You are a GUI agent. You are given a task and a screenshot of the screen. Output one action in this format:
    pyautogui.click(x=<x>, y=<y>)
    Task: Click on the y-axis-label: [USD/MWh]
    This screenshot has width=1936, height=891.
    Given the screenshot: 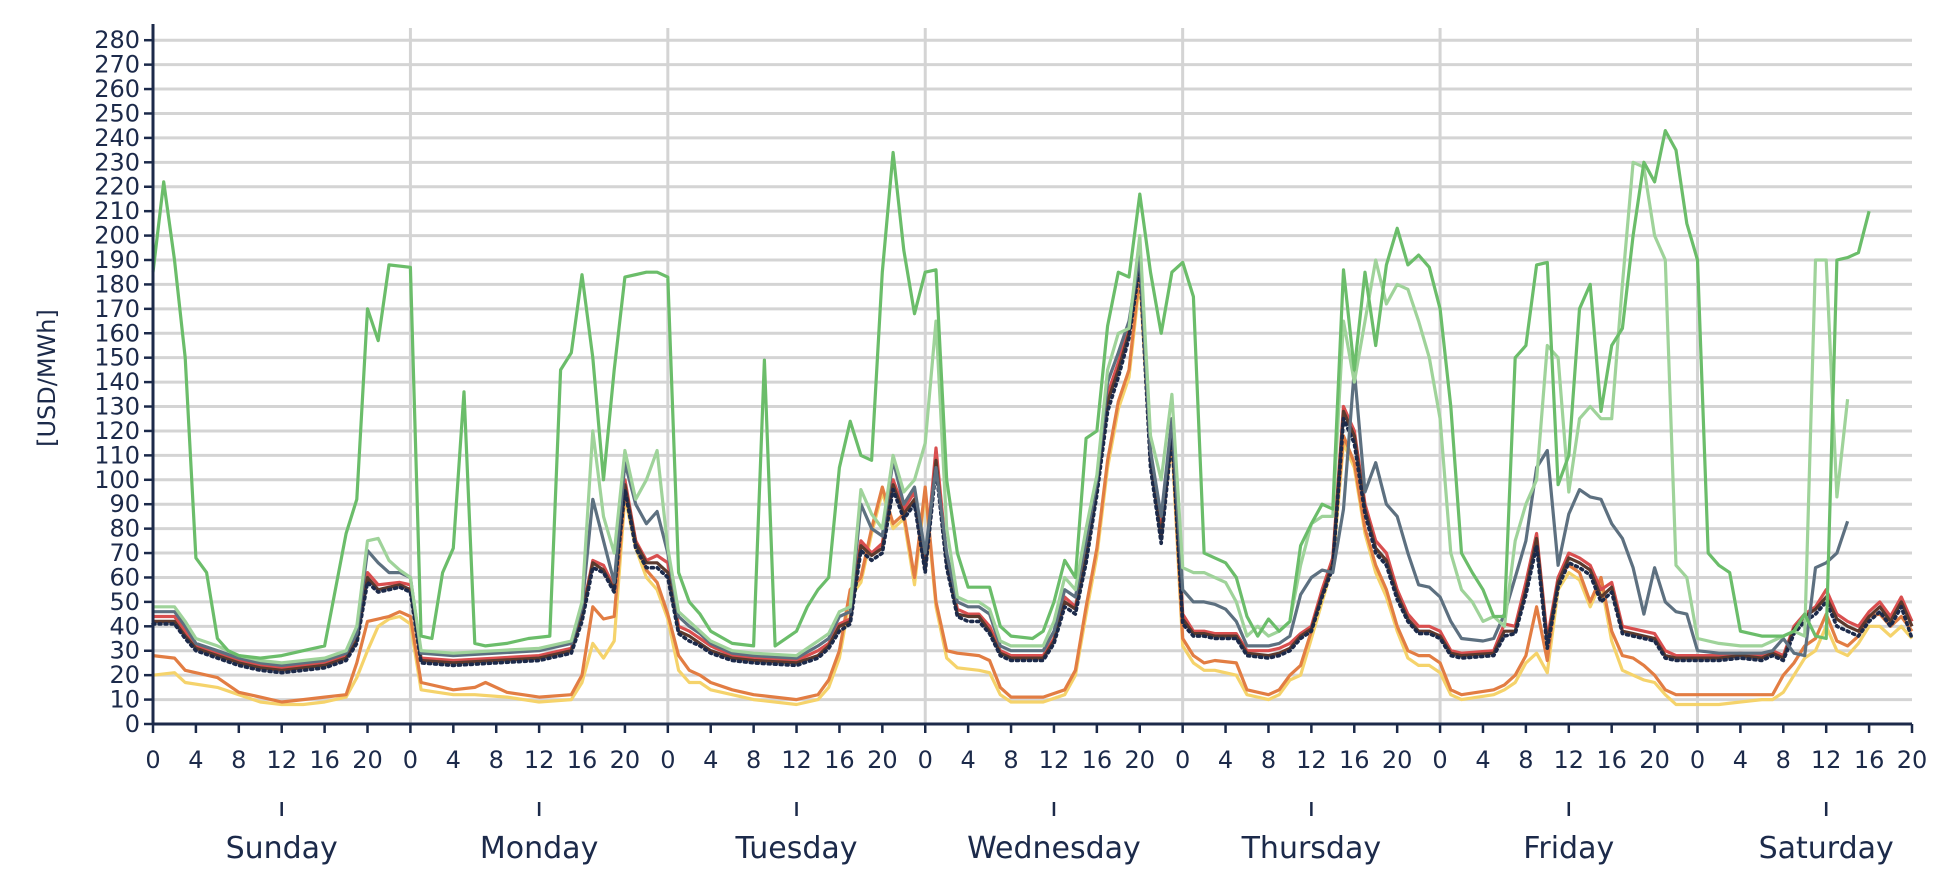 What is the action you would take?
    pyautogui.click(x=47, y=378)
    